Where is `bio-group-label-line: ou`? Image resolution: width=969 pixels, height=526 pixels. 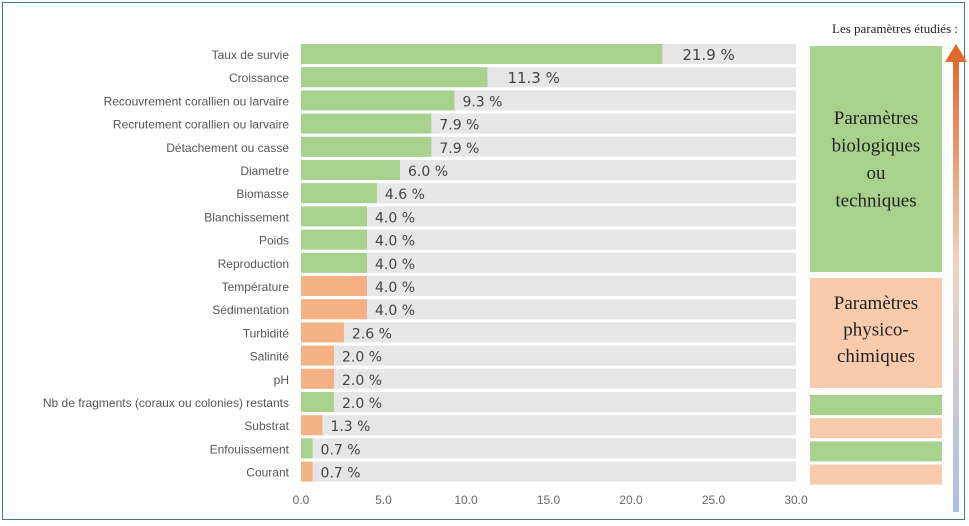 bio-group-label-line: ou is located at coordinates (877, 173).